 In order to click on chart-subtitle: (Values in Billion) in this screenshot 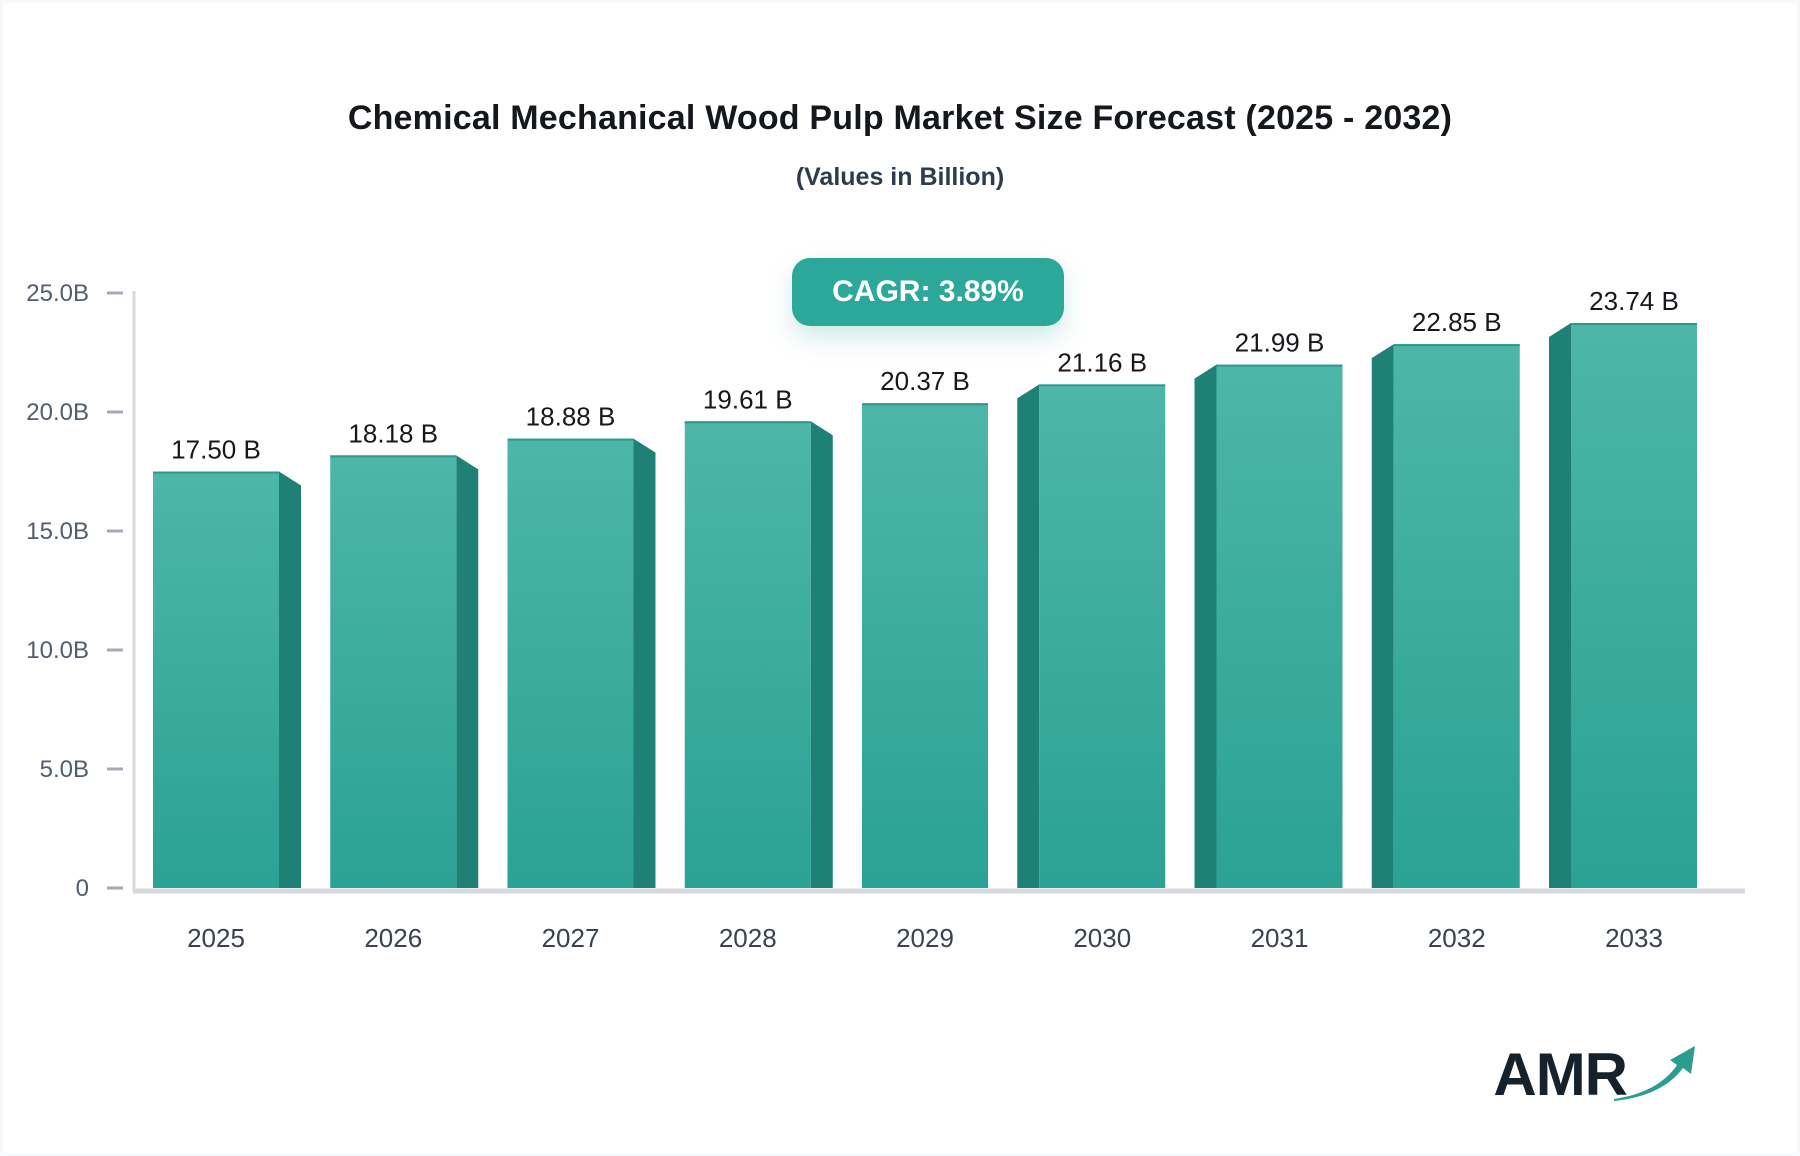, I will do `click(900, 177)`.